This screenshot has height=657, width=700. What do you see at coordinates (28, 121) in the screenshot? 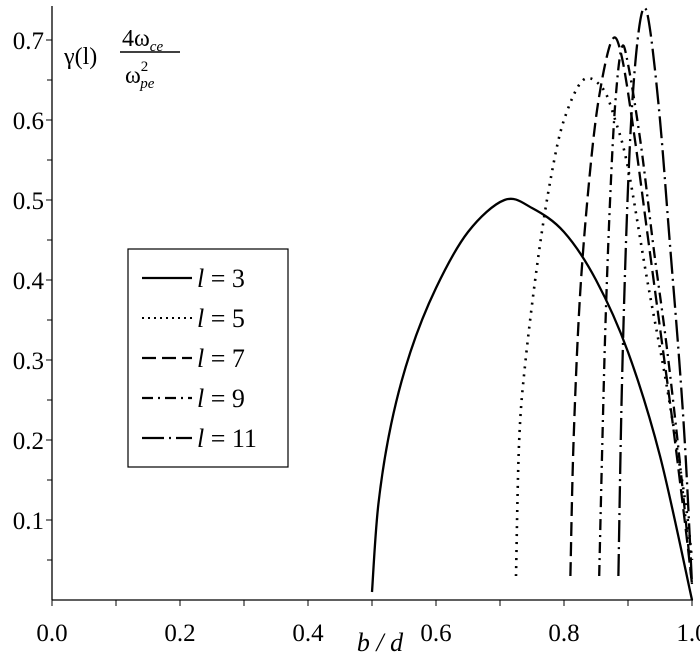
I see `y-tick-label: 0.6` at bounding box center [28, 121].